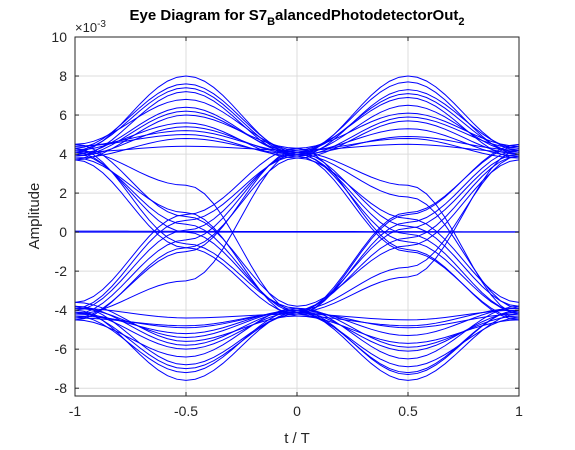  What do you see at coordinates (63, 193) in the screenshot?
I see `y-tick-label: 2` at bounding box center [63, 193].